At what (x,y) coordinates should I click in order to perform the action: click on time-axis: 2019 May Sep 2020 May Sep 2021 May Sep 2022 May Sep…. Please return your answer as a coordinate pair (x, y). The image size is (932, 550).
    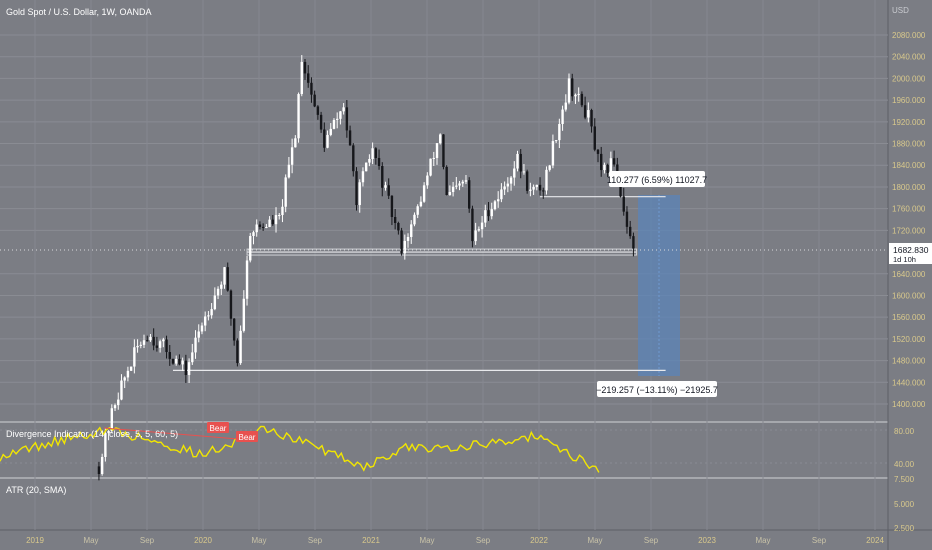
    Looking at the image, I should click on (455, 540).